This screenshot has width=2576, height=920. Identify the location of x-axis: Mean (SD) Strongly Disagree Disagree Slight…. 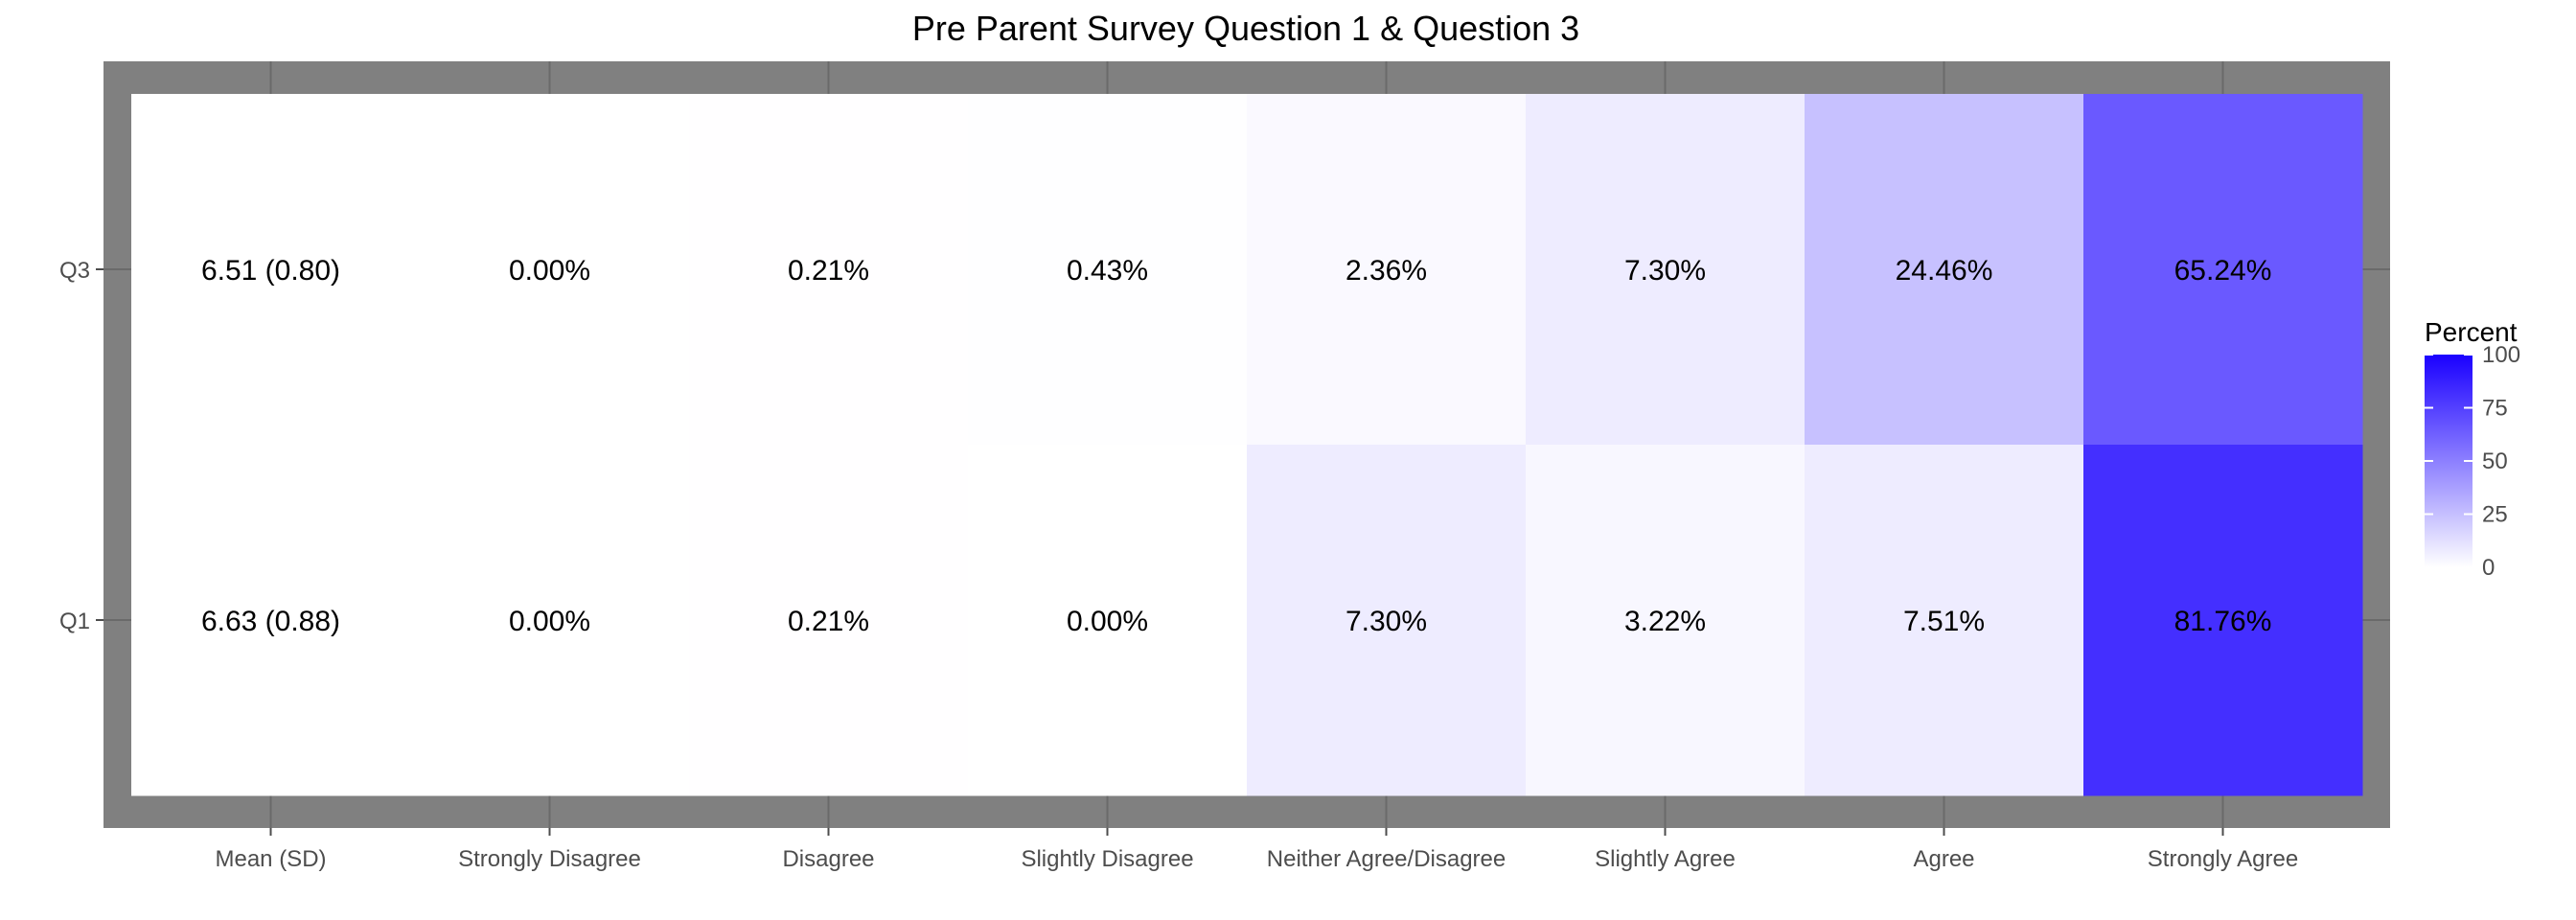
(1256, 850).